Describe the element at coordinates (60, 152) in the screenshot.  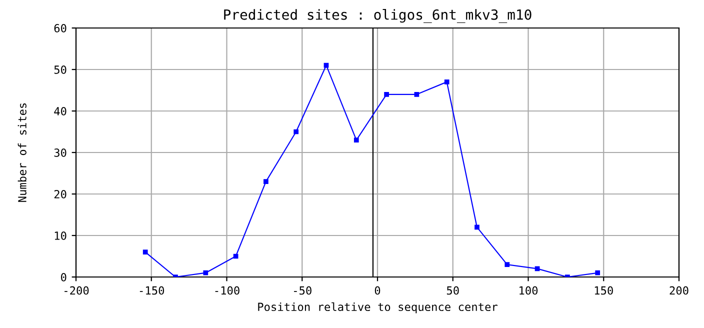
I see `y-tick-label: 30` at that location.